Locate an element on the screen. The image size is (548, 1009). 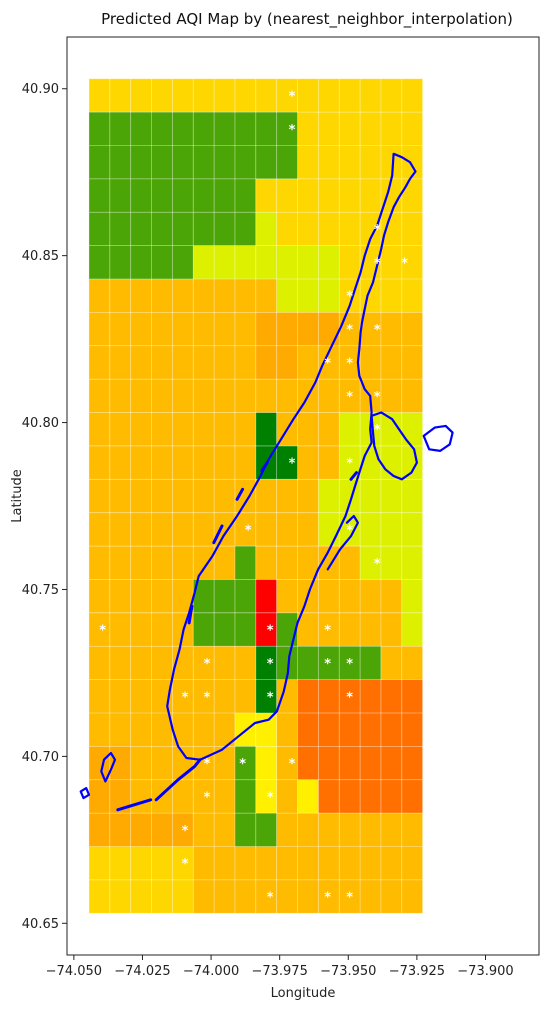
x-tick-label: −73.950 is located at coordinates (348, 971).